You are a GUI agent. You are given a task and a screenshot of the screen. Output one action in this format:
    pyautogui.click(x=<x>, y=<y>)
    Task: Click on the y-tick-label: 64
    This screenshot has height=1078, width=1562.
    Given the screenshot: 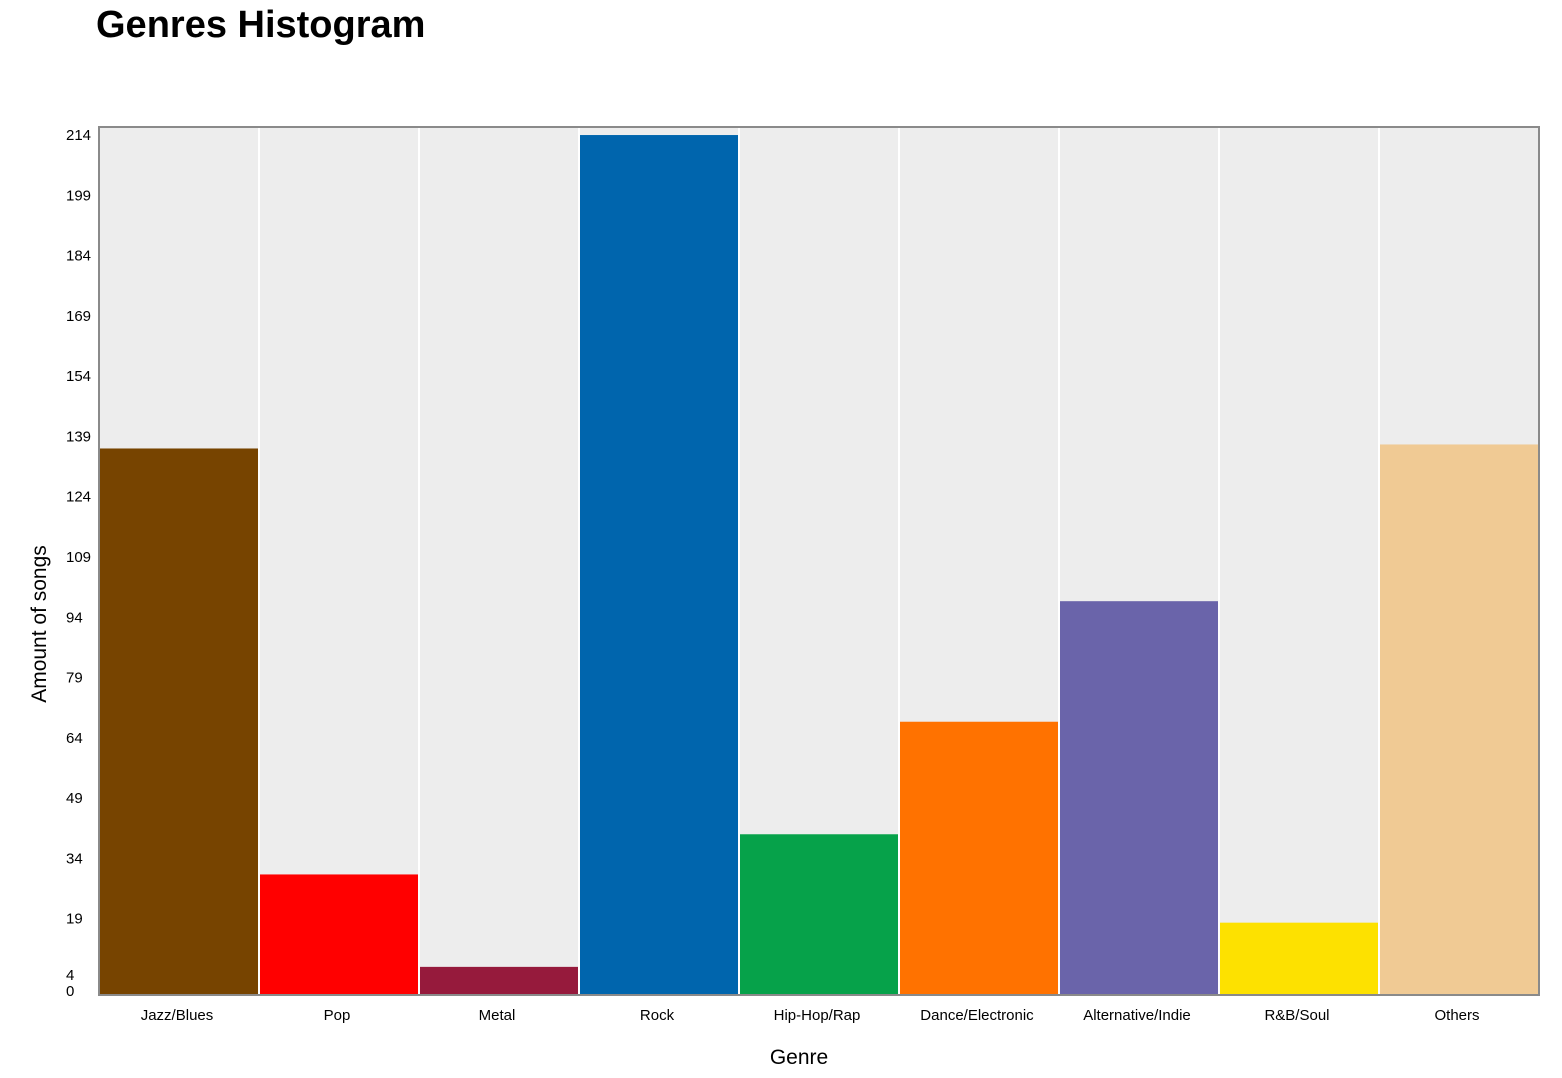 What is the action you would take?
    pyautogui.click(x=74, y=738)
    